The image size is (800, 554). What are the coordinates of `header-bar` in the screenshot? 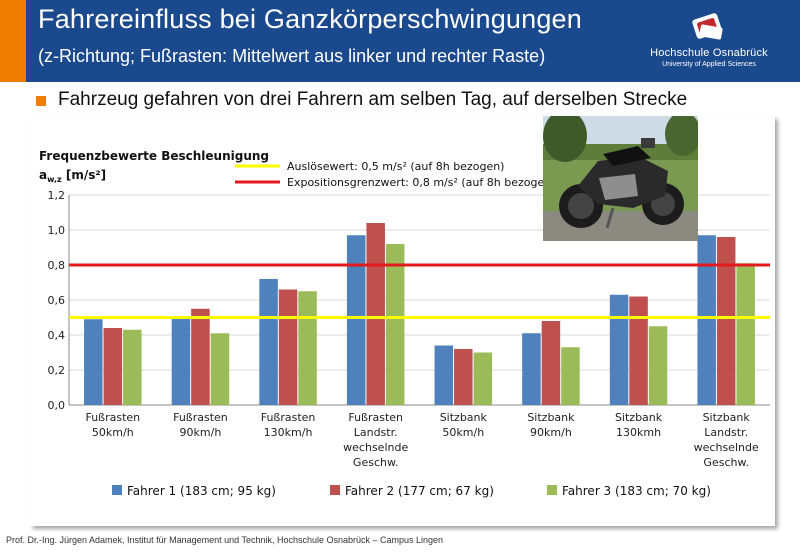 It's located at (400, 41).